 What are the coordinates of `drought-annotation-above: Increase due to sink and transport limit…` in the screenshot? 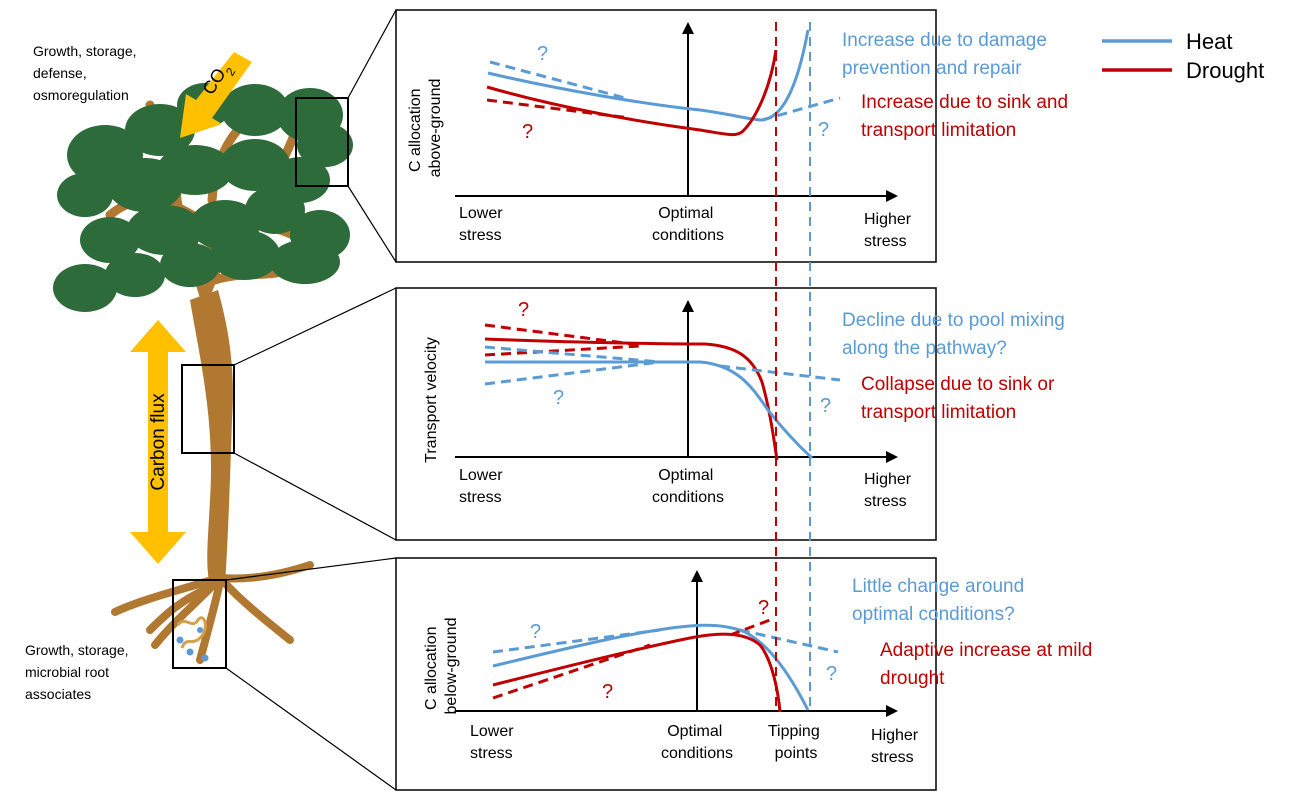 It's located at (967, 116).